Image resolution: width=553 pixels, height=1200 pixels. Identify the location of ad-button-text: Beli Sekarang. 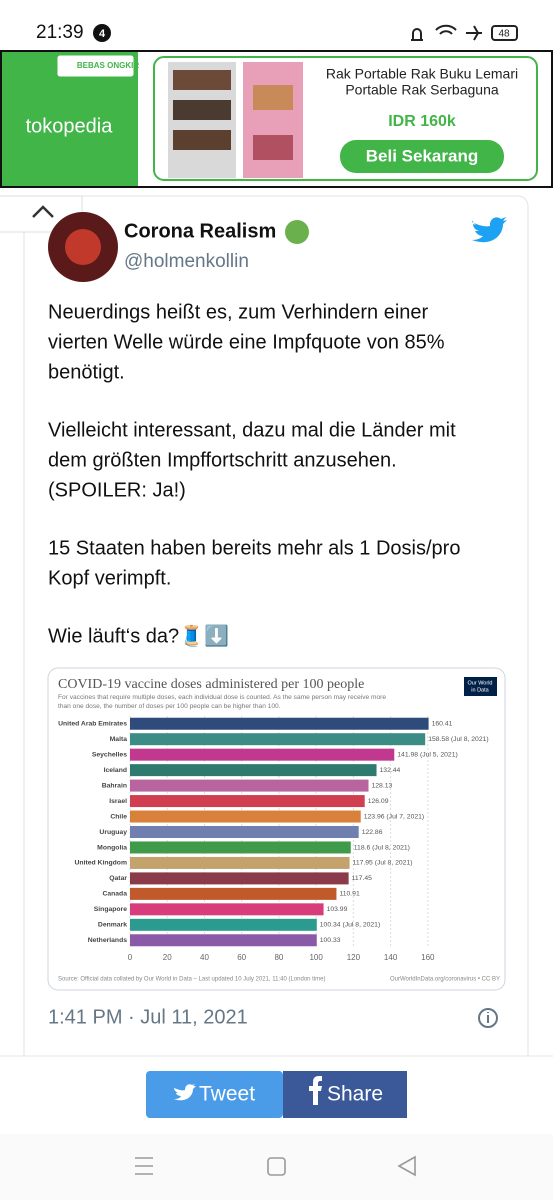
(422, 155).